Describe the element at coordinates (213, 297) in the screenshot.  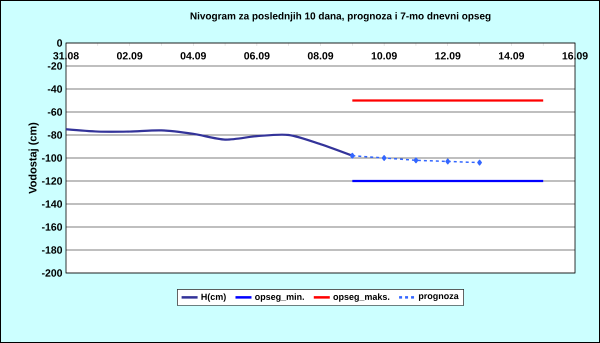
I see `legend-label: H(cm)` at that location.